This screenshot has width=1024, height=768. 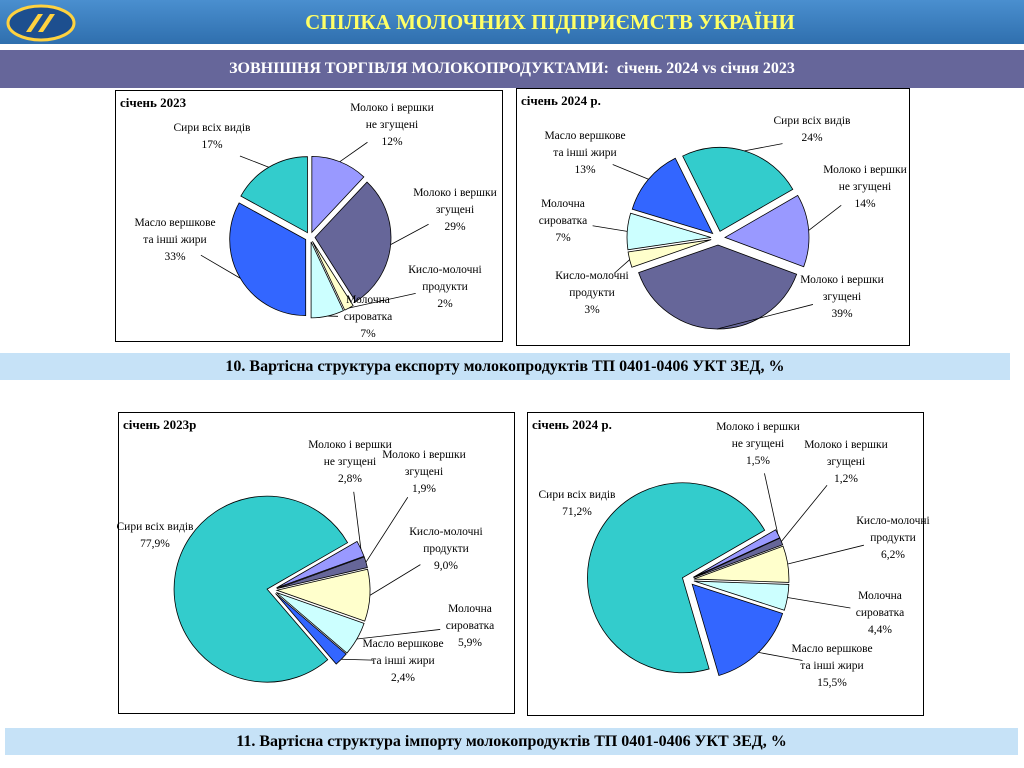 What do you see at coordinates (403, 661) in the screenshot?
I see `slice-label: Масло вершкове та інші жири 2,4%` at bounding box center [403, 661].